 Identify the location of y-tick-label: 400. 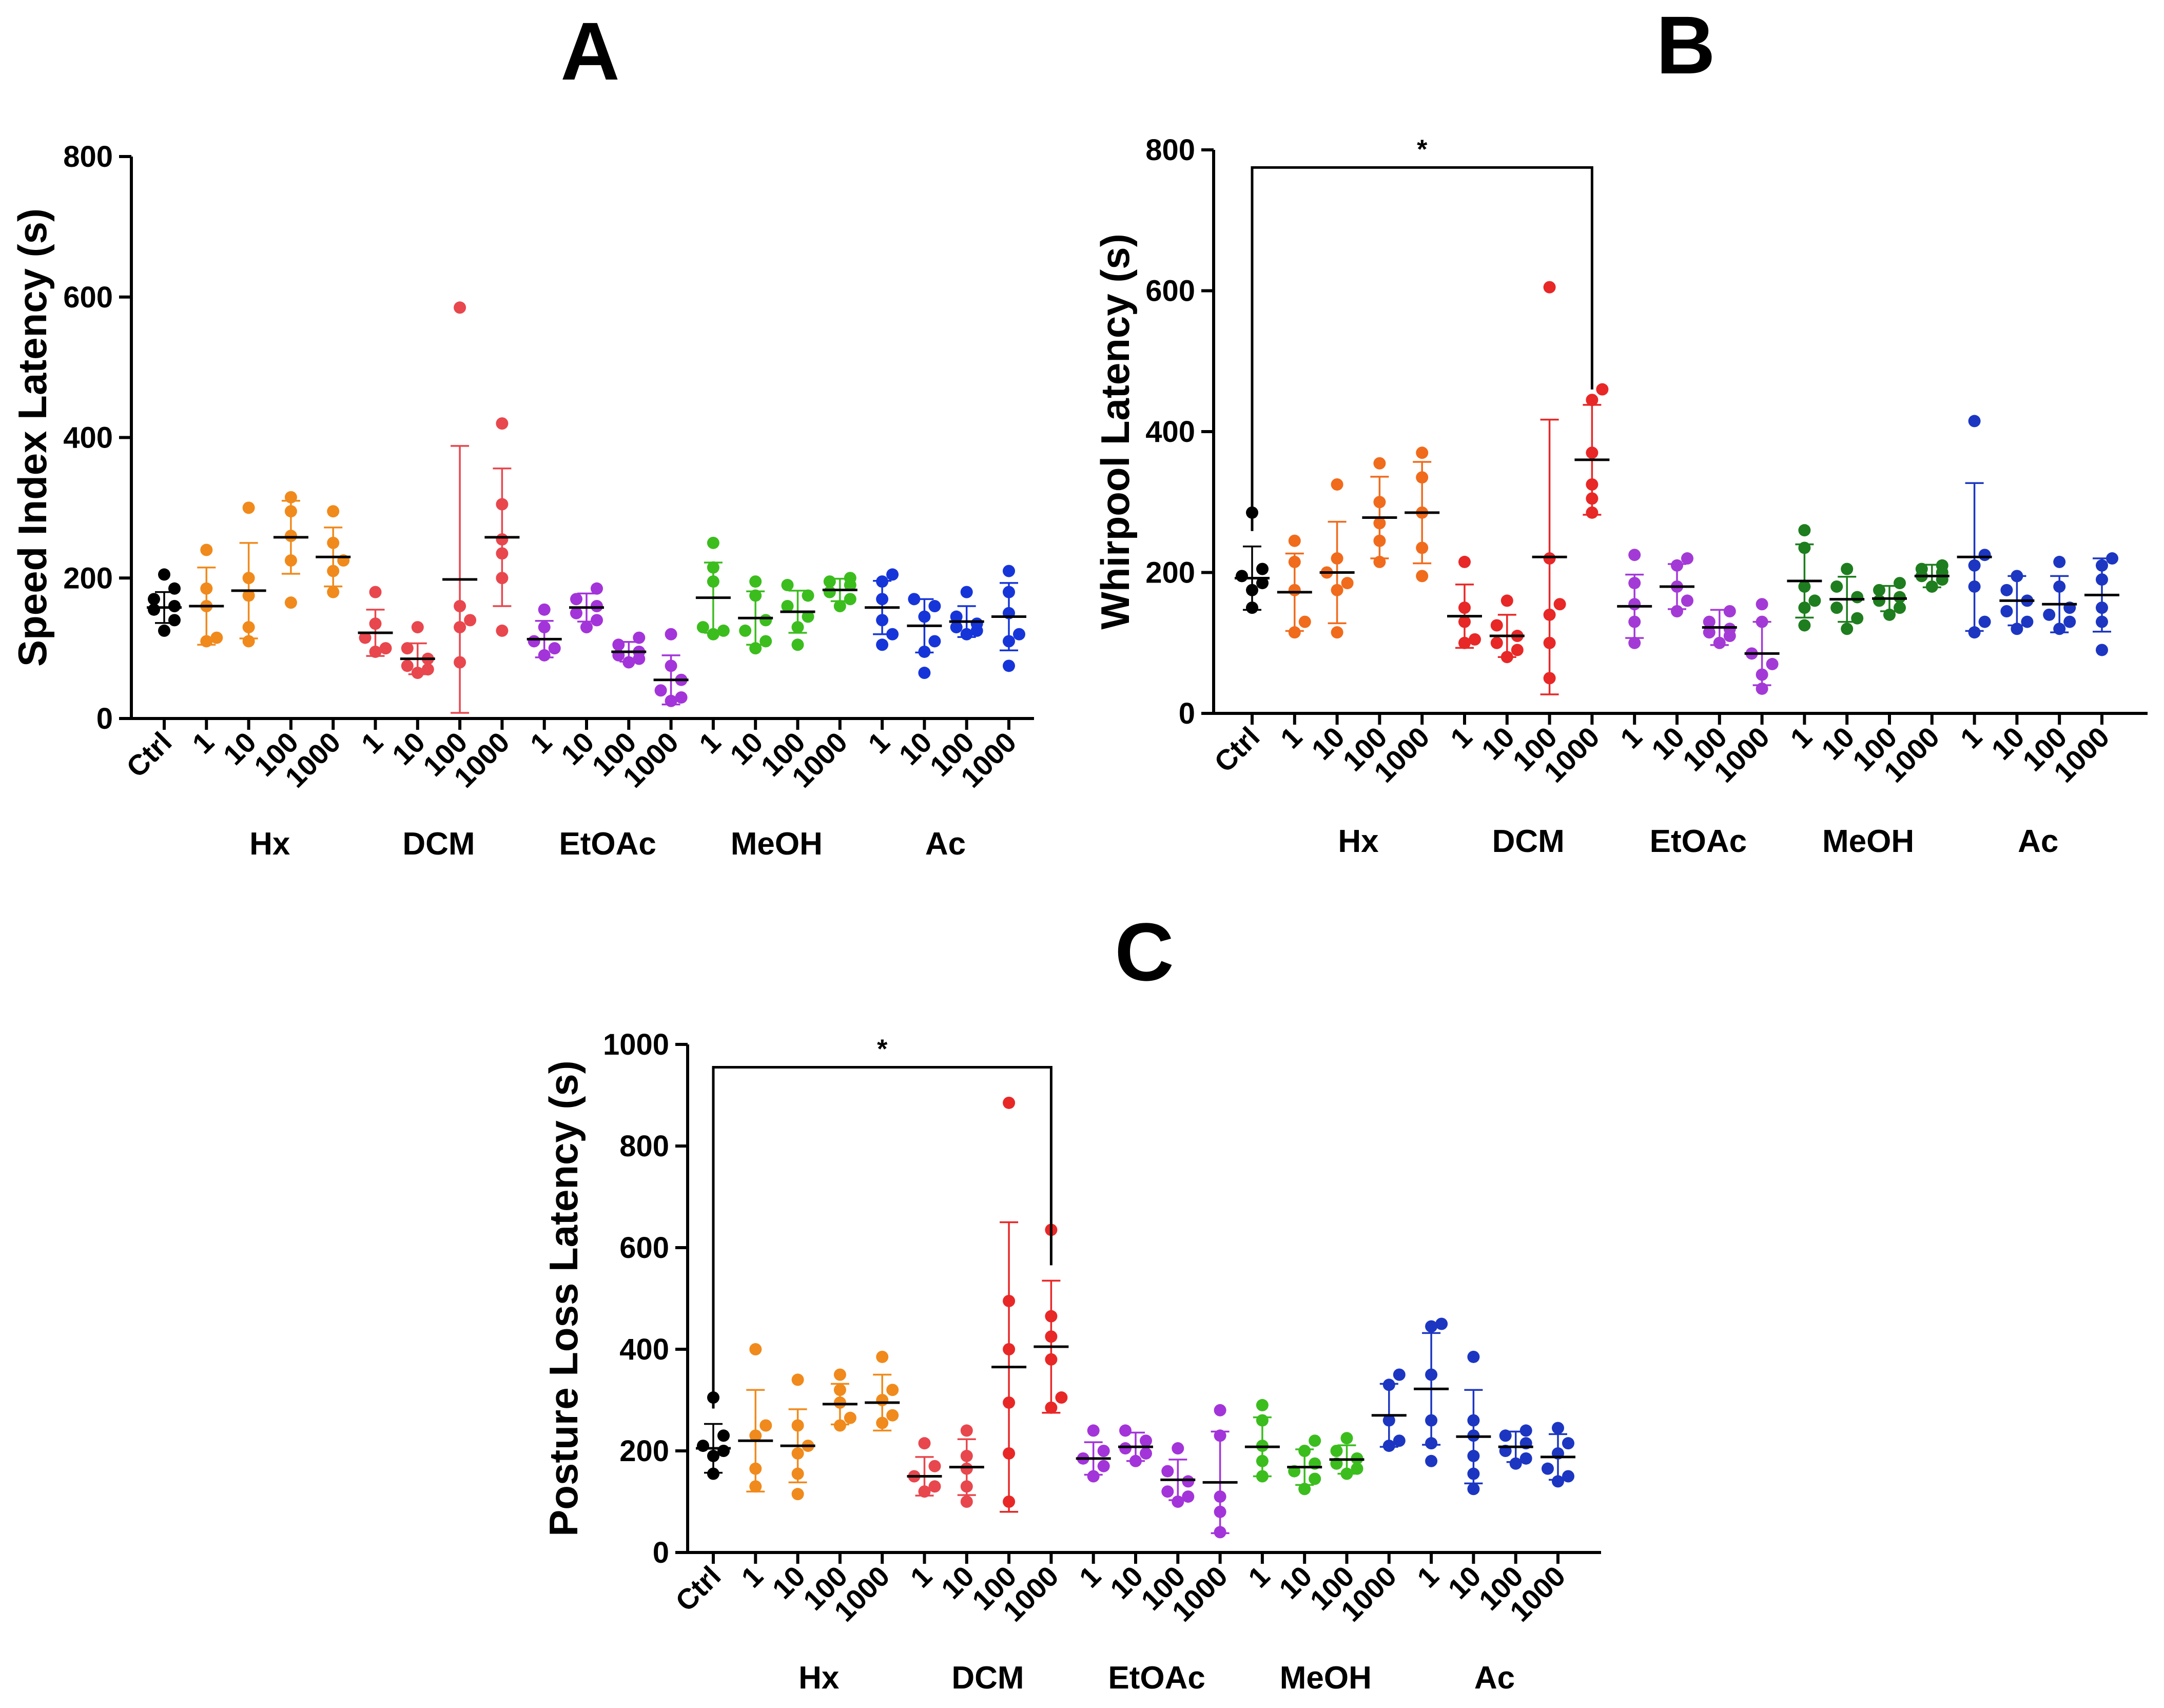
(1170, 432).